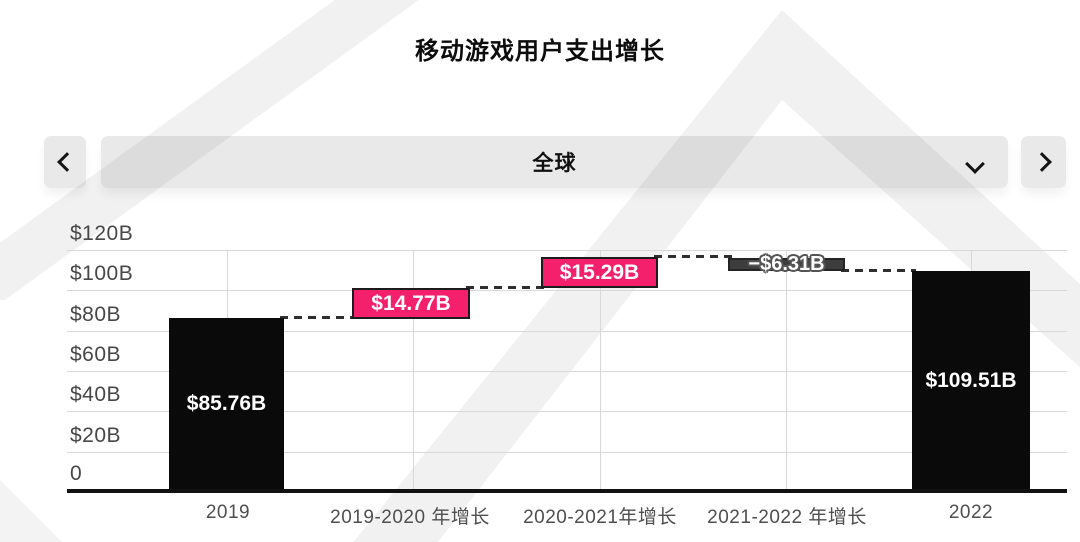  Describe the element at coordinates (787, 517) in the screenshot. I see `x-tick-label: 2021-2022 年增长` at that location.